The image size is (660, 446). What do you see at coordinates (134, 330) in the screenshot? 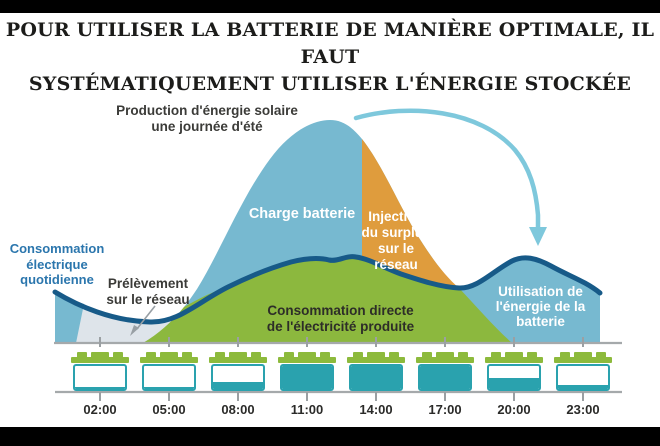
I see `prelevement-arrowhead` at bounding box center [134, 330].